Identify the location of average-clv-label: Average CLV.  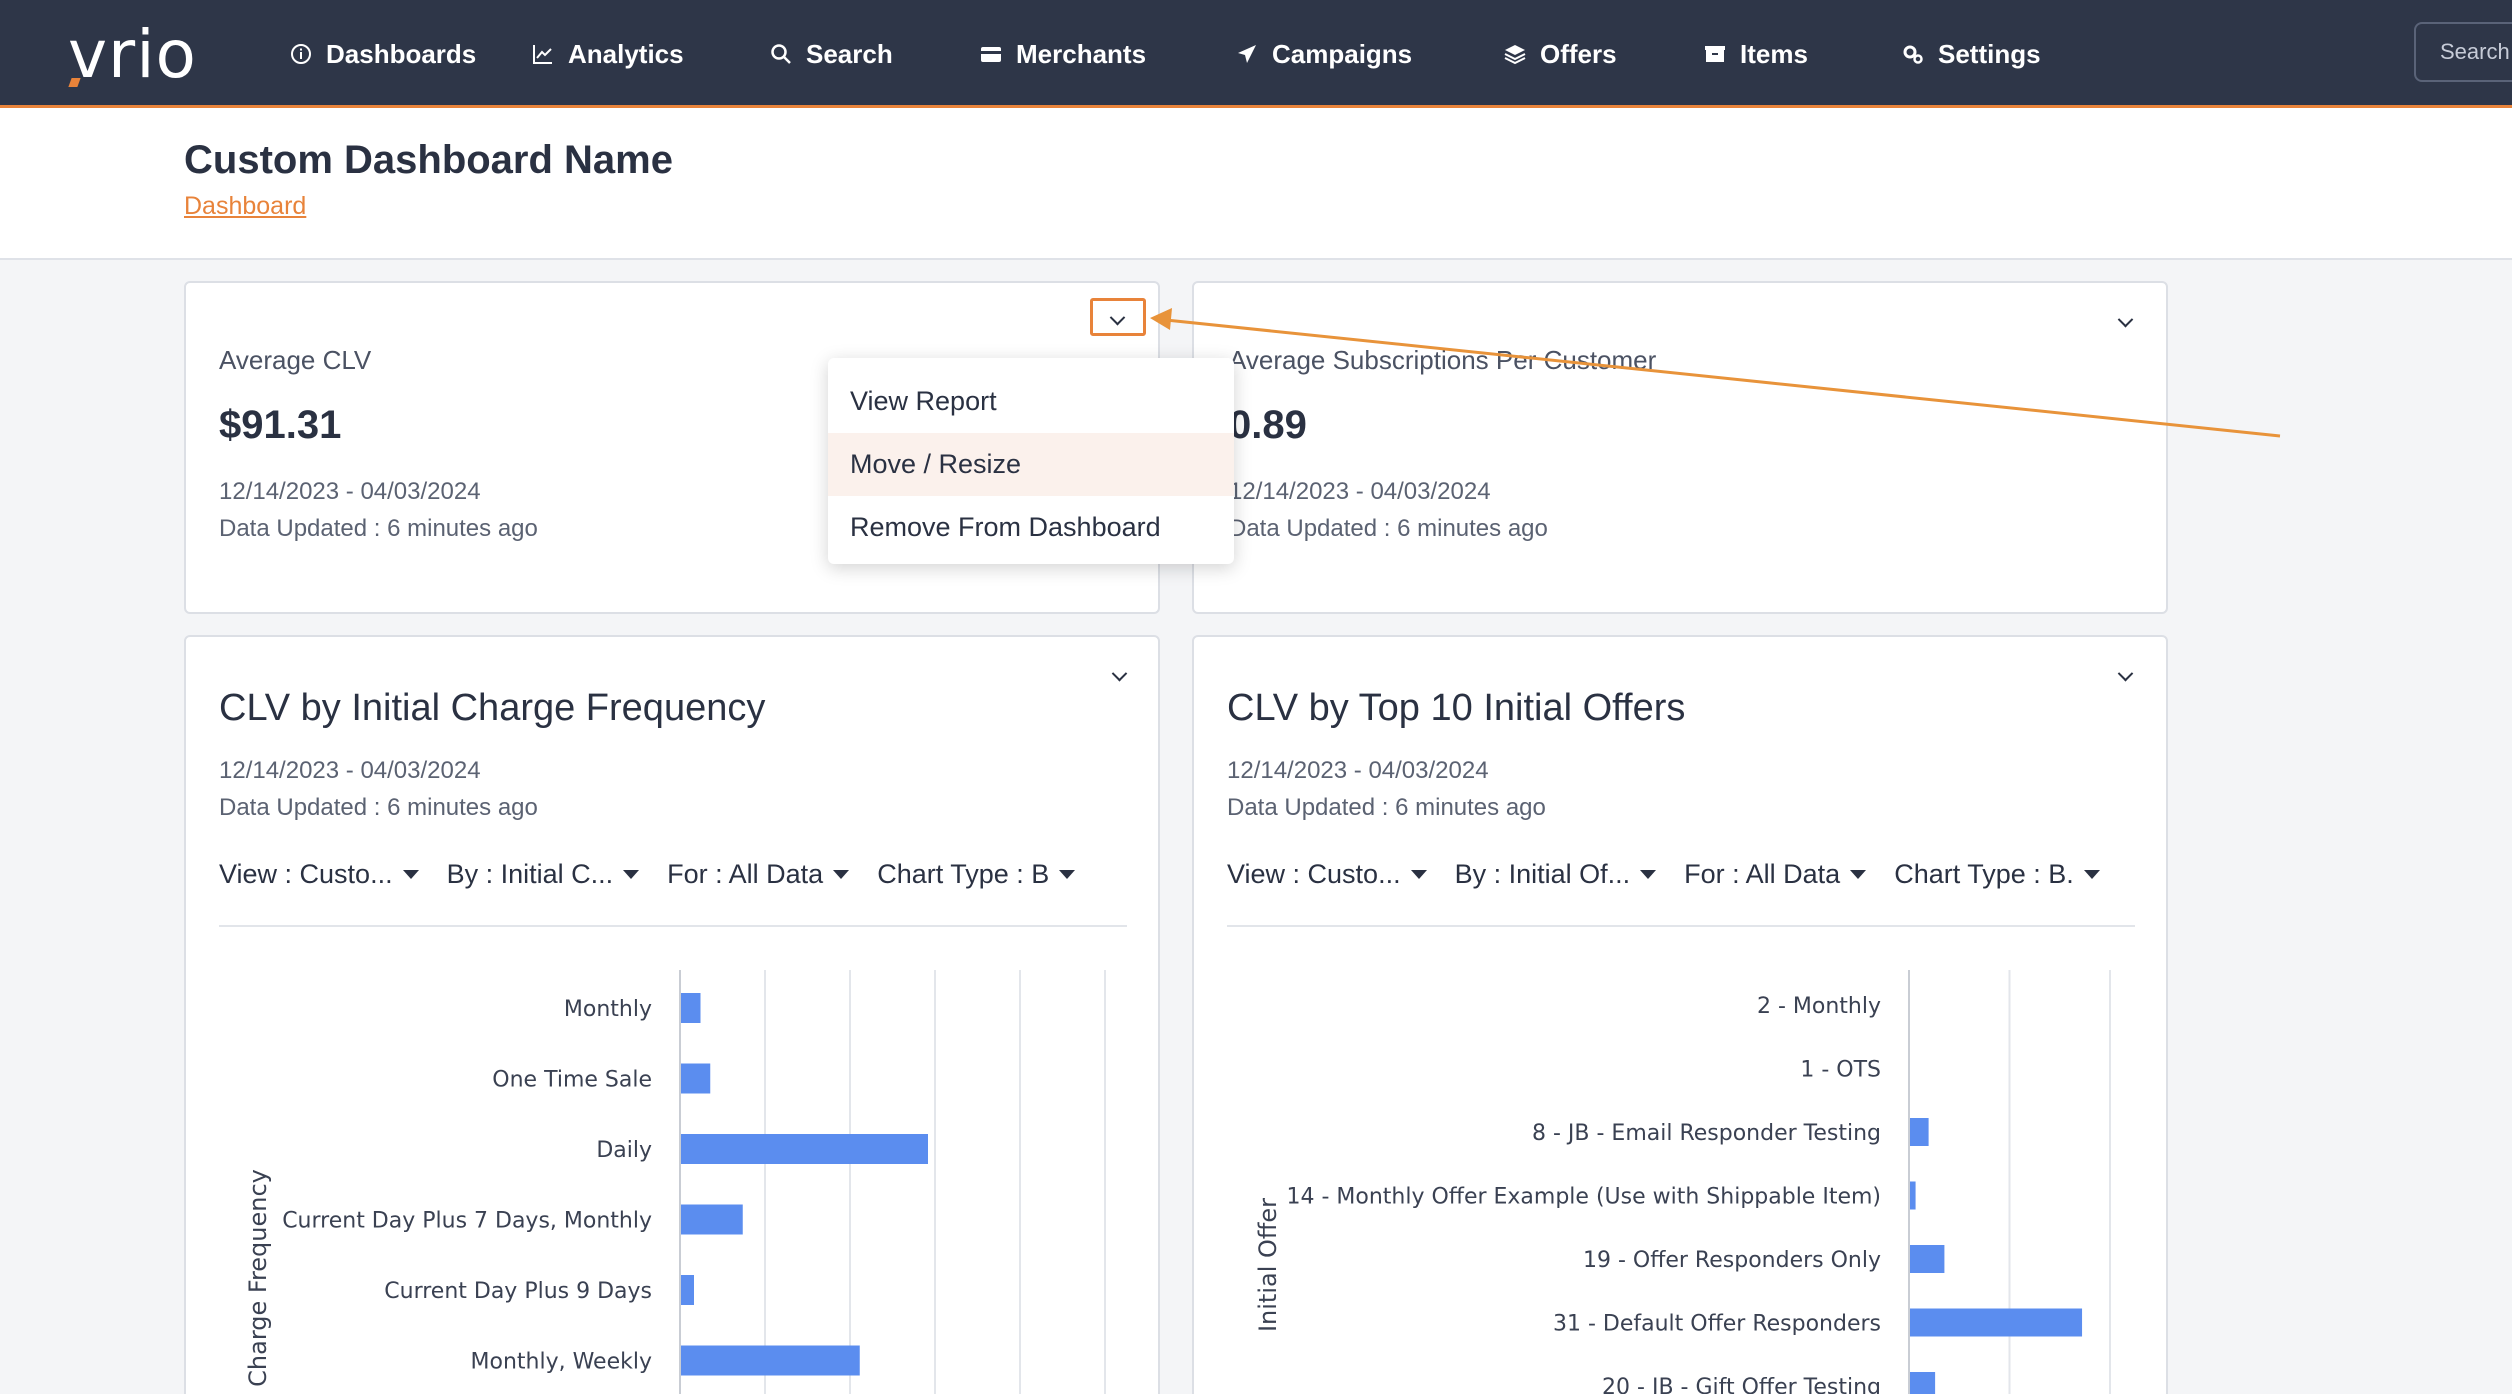
(295, 360).